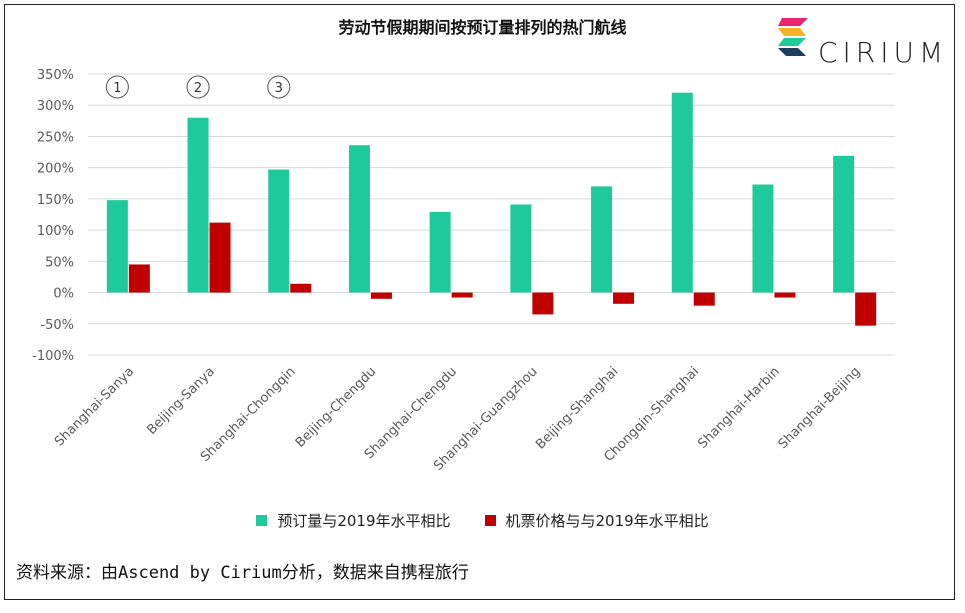 Image resolution: width=965 pixels, height=613 pixels. I want to click on x-tick-label: Beijing-Sanya, so click(181, 401).